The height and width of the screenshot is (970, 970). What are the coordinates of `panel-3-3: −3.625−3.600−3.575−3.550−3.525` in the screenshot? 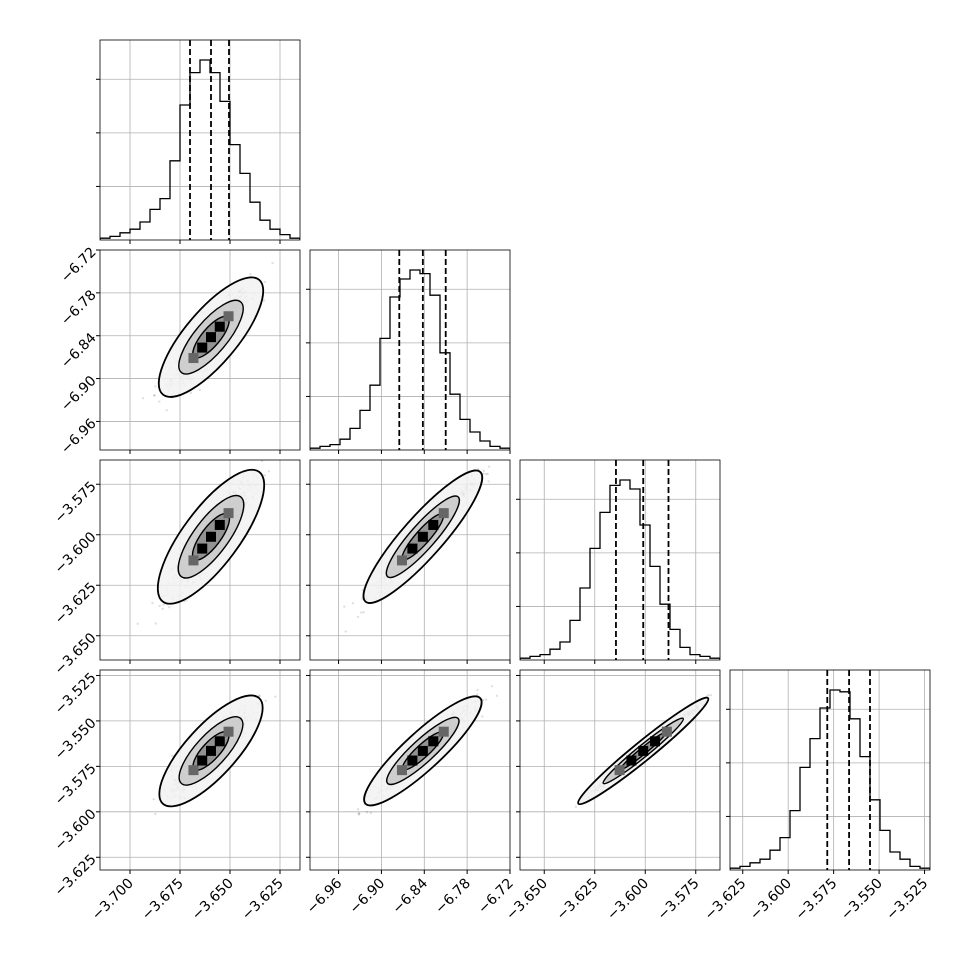 It's located at (816, 796).